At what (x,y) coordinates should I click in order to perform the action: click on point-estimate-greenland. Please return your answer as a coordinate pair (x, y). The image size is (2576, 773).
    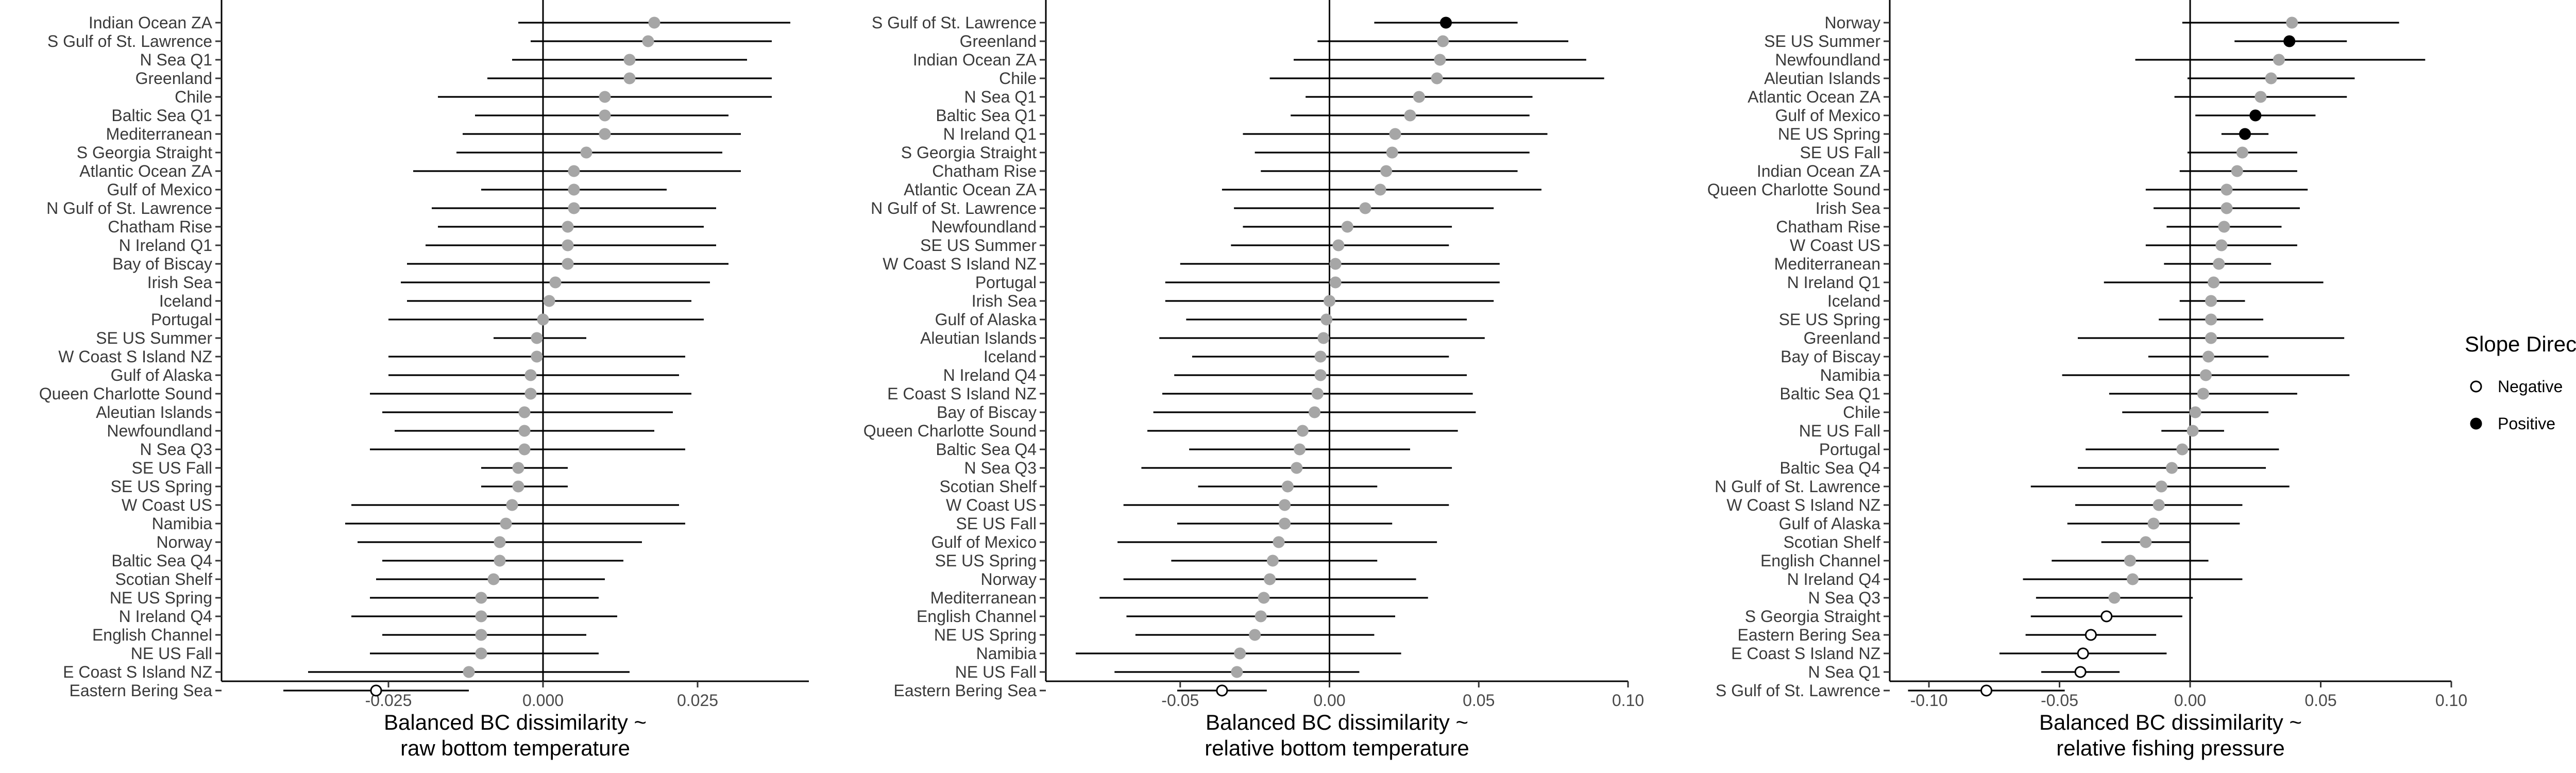
    Looking at the image, I should click on (1443, 41).